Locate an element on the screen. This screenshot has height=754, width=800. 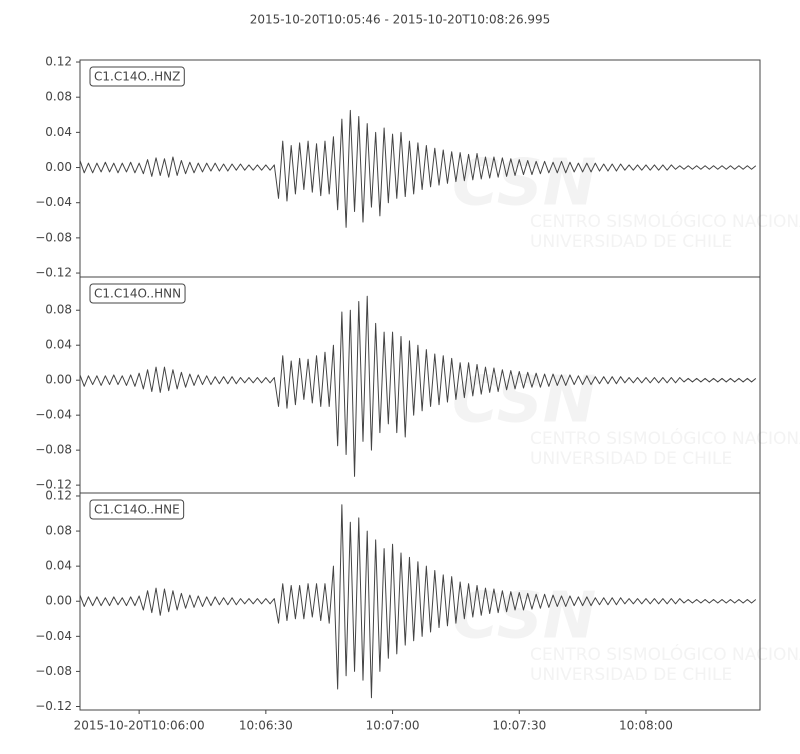
x-tick-label: 10:07:00 is located at coordinates (393, 726).